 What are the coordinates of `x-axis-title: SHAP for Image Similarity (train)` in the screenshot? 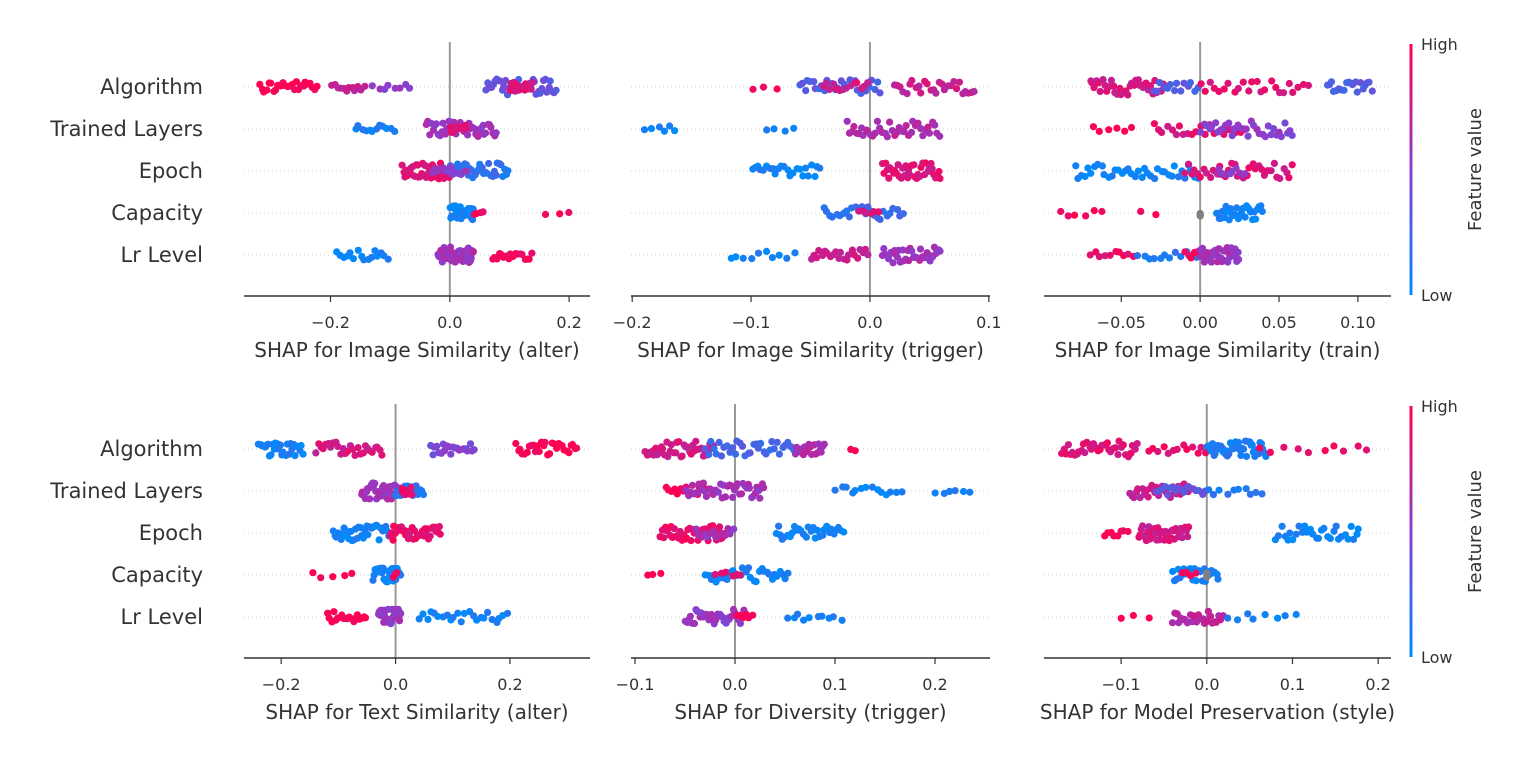 It's located at (1218, 350).